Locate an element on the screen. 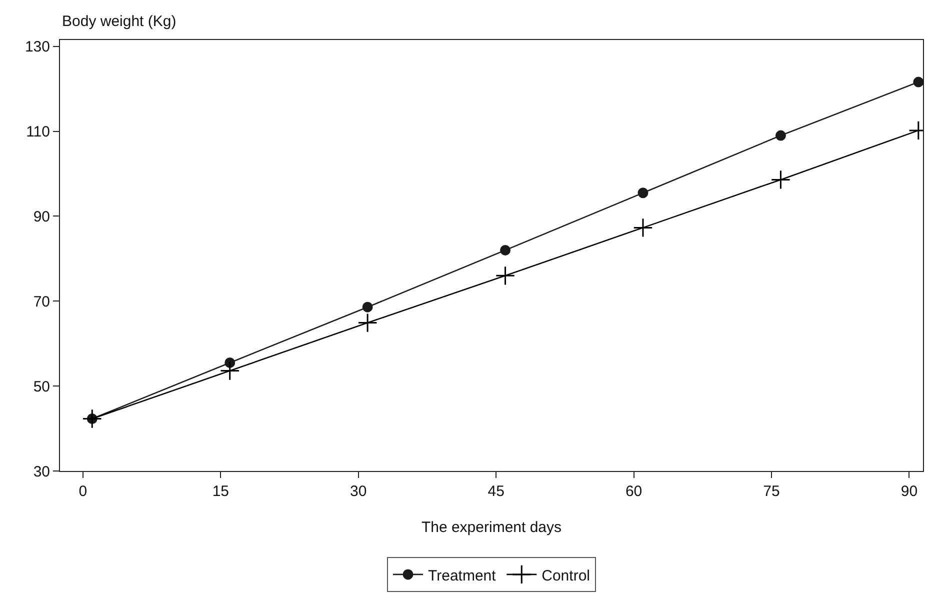  y-tick-label: 70 is located at coordinates (41, 301).